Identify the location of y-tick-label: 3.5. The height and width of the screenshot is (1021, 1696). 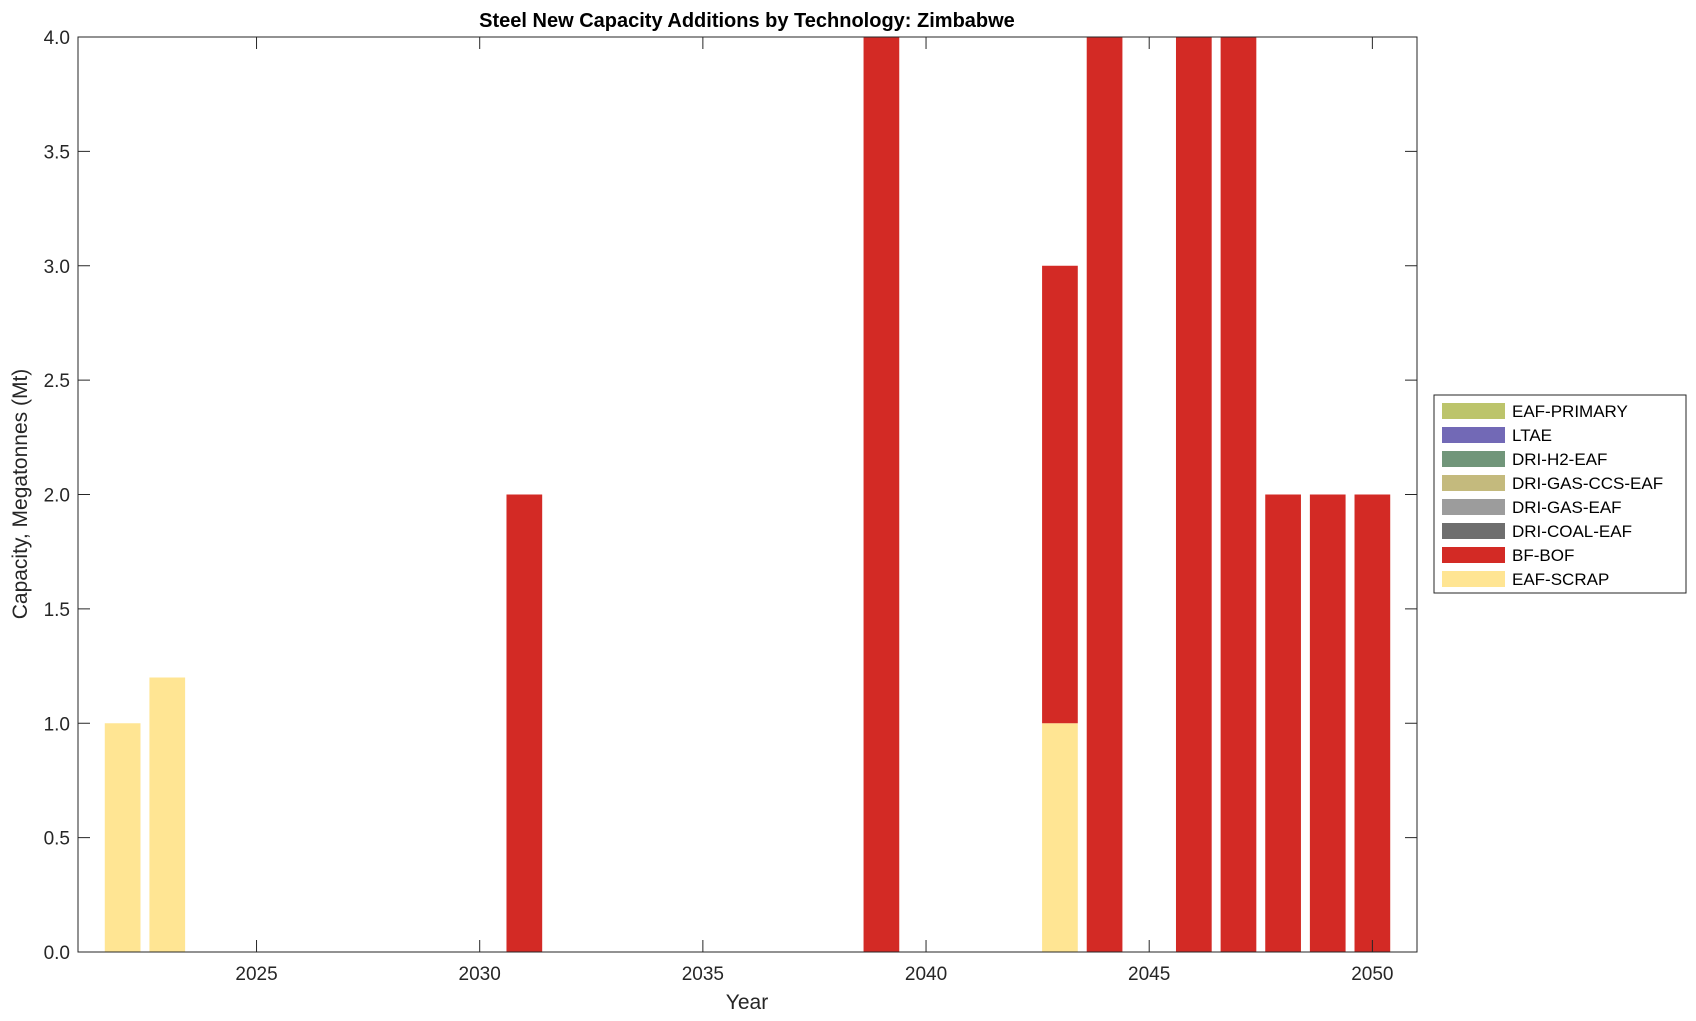
(57, 152).